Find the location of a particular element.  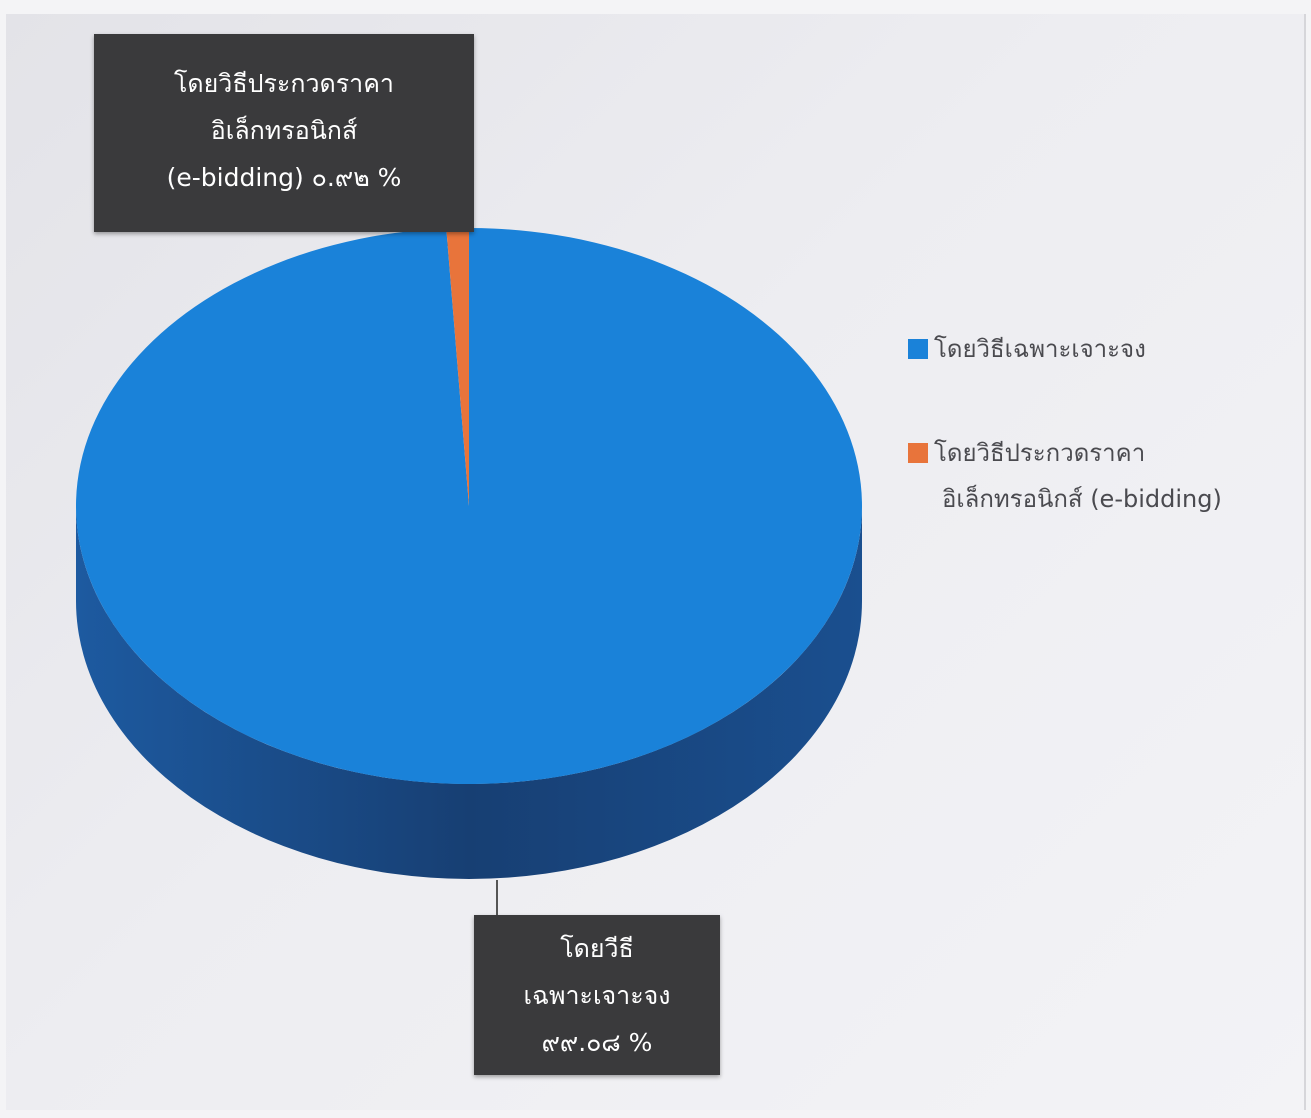

legend-label-specific: โดยวิธีเฉพาะเจาะจง is located at coordinates (1040, 349).